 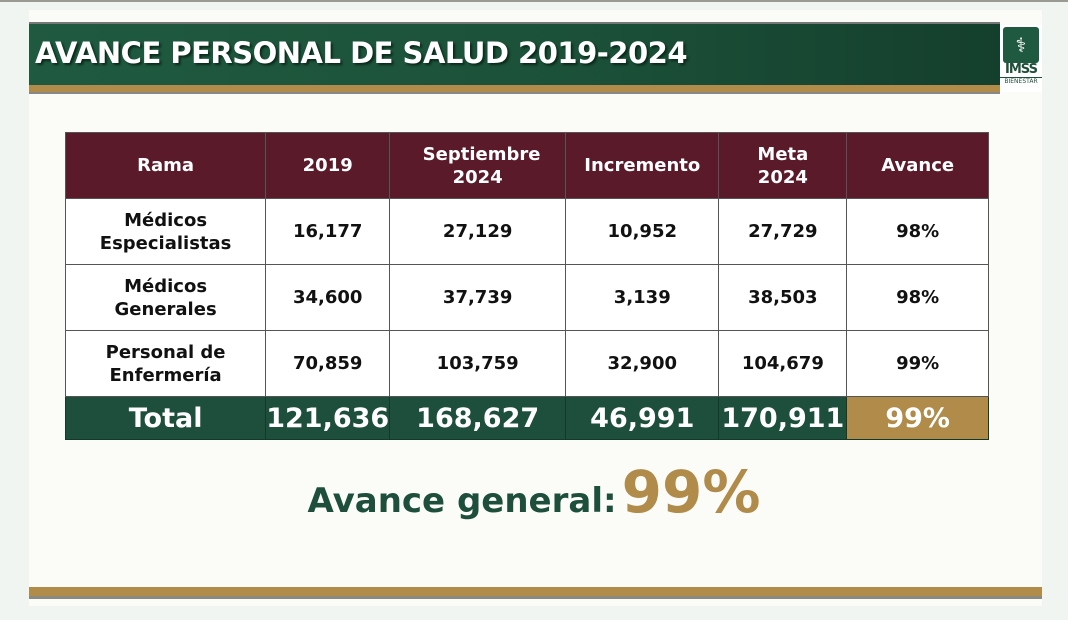 What do you see at coordinates (642, 363) in the screenshot?
I see `cell: 32,900` at bounding box center [642, 363].